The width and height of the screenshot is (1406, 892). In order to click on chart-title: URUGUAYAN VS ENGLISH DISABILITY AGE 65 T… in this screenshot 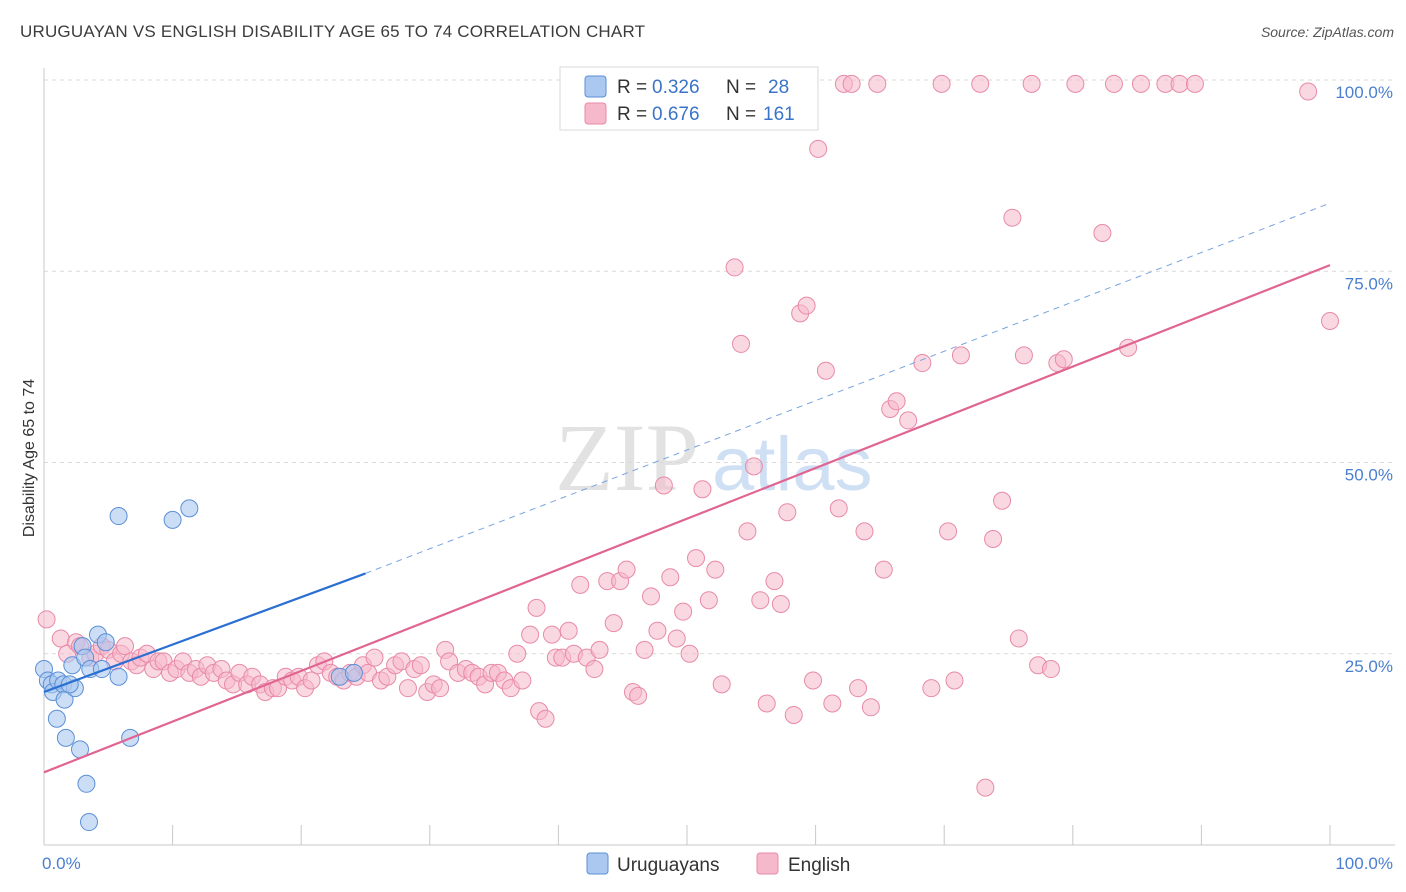, I will do `click(333, 31)`.